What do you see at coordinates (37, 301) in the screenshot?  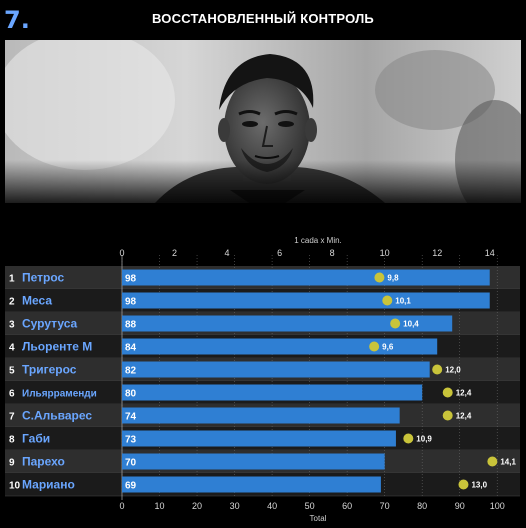 I see `row-name: Меса` at bounding box center [37, 301].